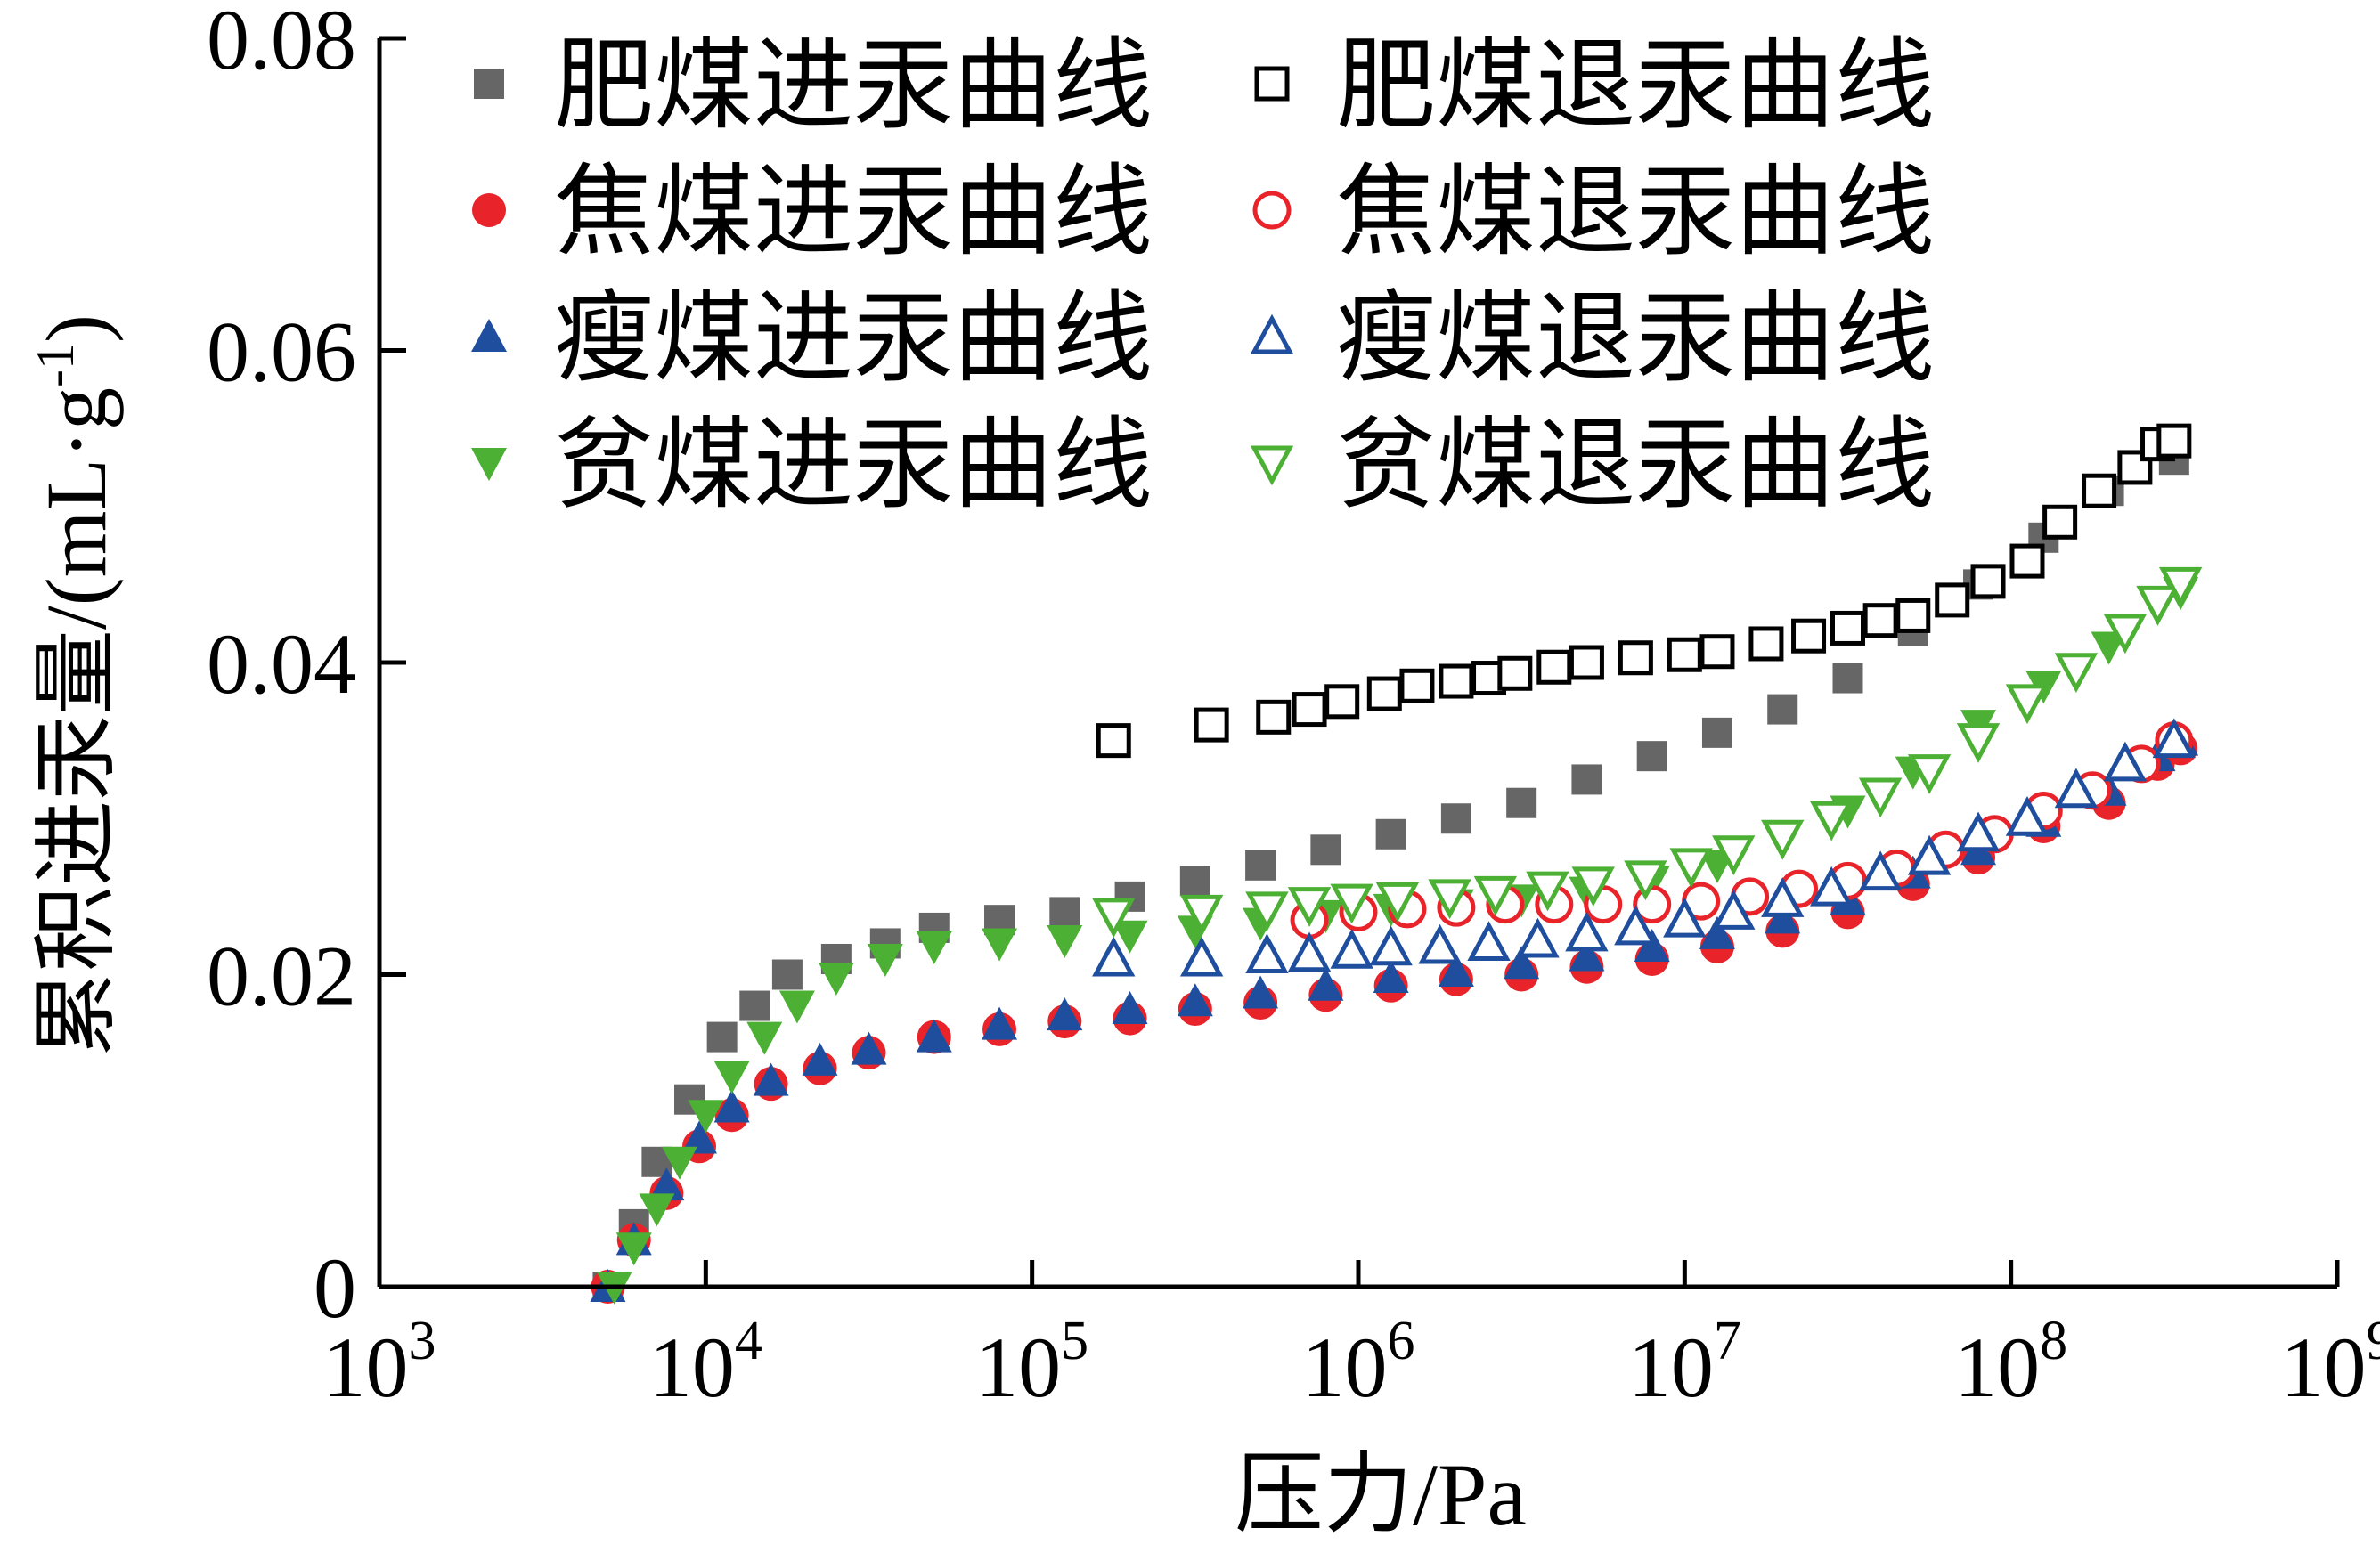  I want to click on legend-label: 瘦煤进汞曲线, so click(853, 339).